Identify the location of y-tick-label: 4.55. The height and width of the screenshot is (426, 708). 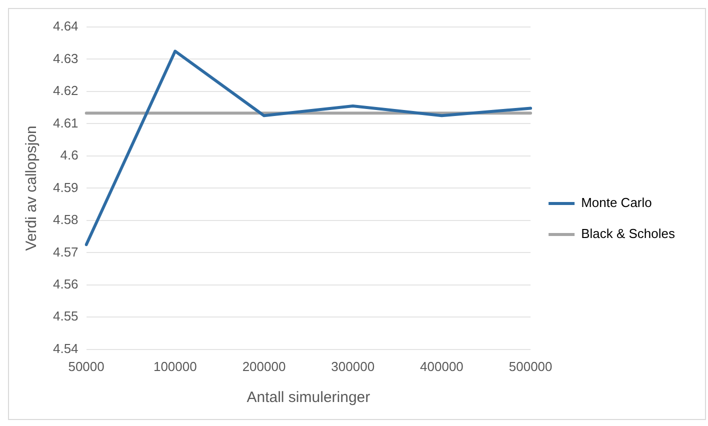
(65, 316).